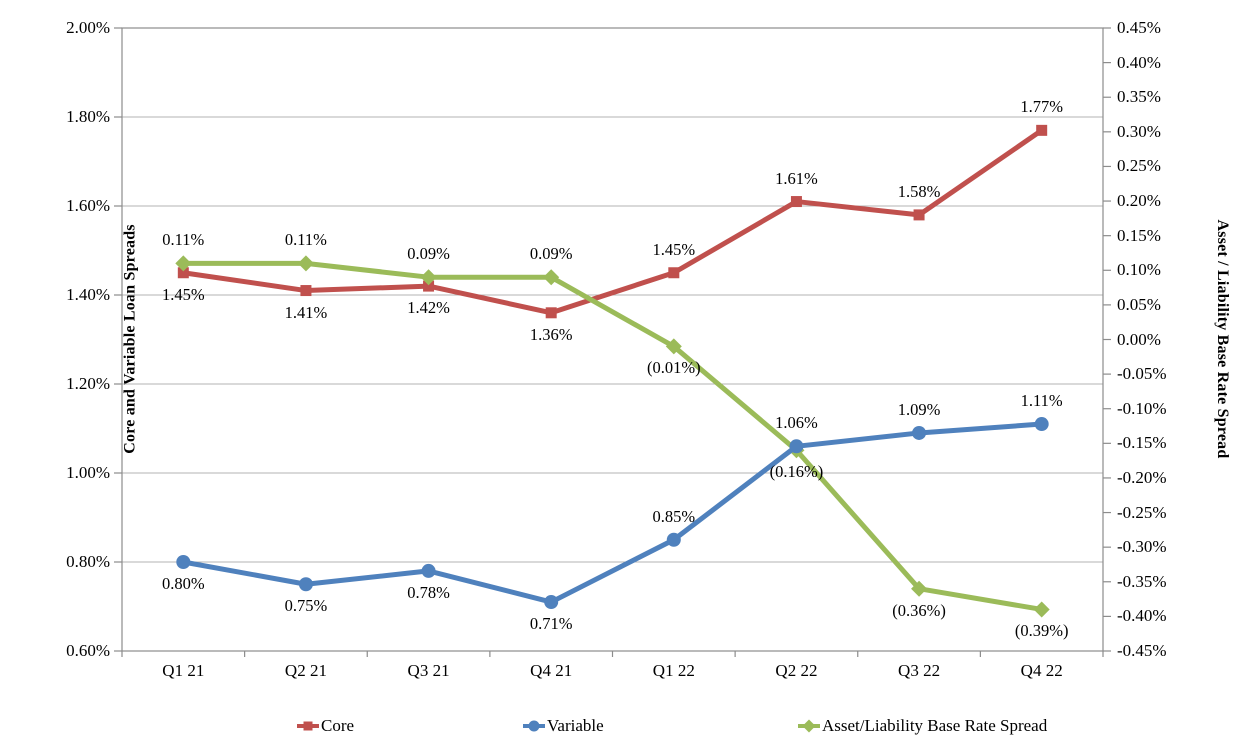  I want to click on core-series-marker-icon, so click(308, 726).